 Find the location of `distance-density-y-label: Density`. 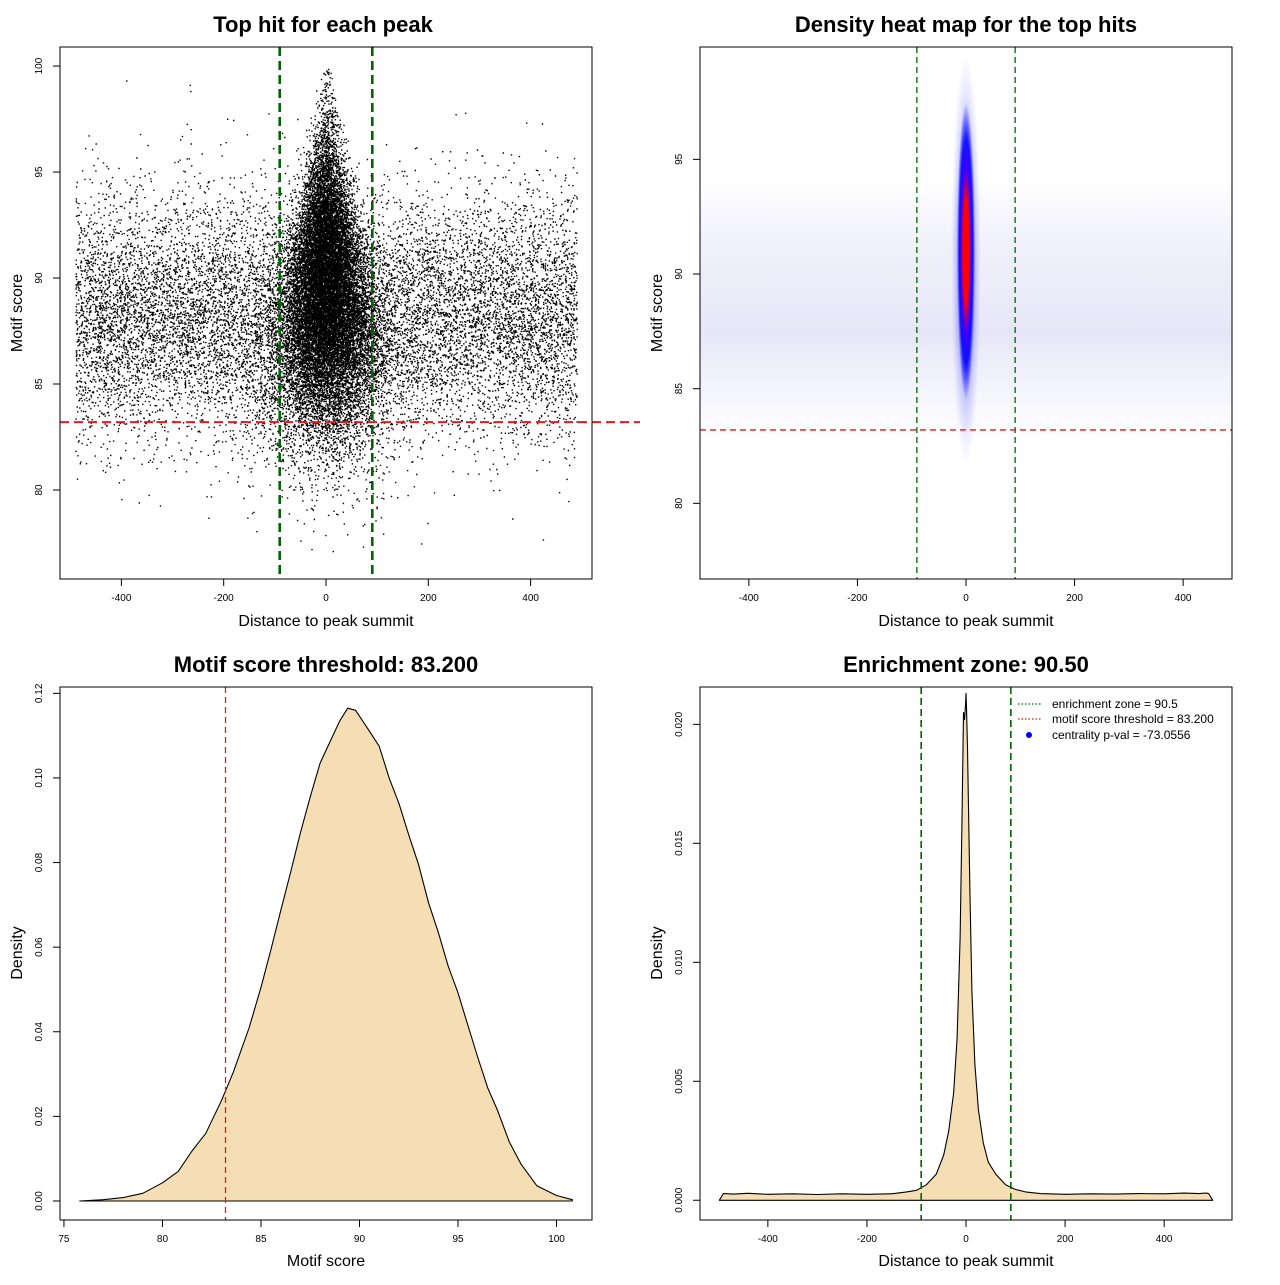

distance-density-y-label: Density is located at coordinates (657, 952).